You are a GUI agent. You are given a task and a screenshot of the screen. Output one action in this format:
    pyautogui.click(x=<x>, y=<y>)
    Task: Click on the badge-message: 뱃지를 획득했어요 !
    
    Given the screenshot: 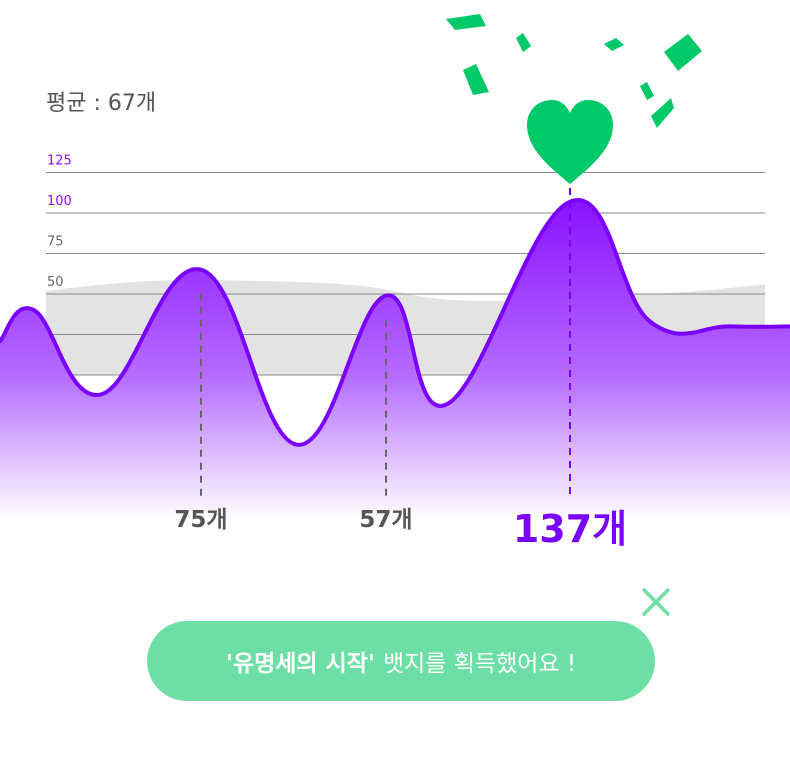 What is the action you would take?
    pyautogui.click(x=479, y=664)
    